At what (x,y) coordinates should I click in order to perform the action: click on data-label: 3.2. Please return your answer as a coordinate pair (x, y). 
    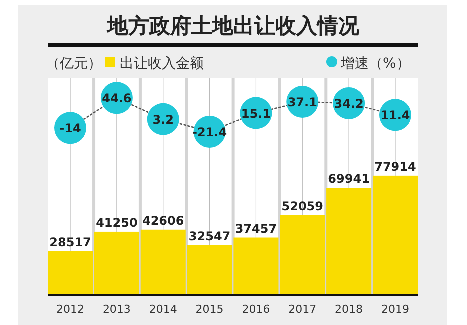
    Looking at the image, I should click on (163, 119).